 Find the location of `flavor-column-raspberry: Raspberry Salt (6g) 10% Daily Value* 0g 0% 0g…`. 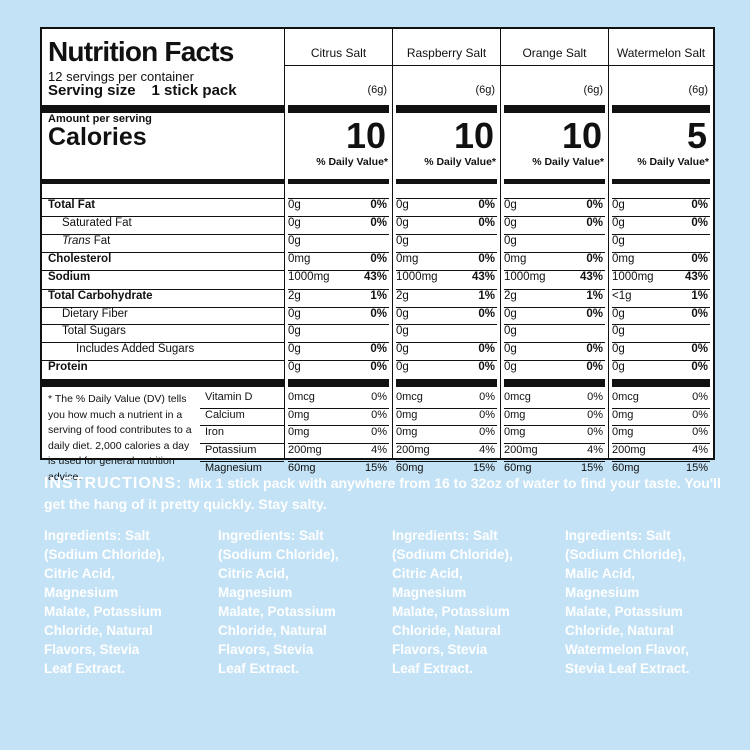

flavor-column-raspberry: Raspberry Salt (6g) 10% Daily Value* 0g 0% 0g… is located at coordinates (447, 251).